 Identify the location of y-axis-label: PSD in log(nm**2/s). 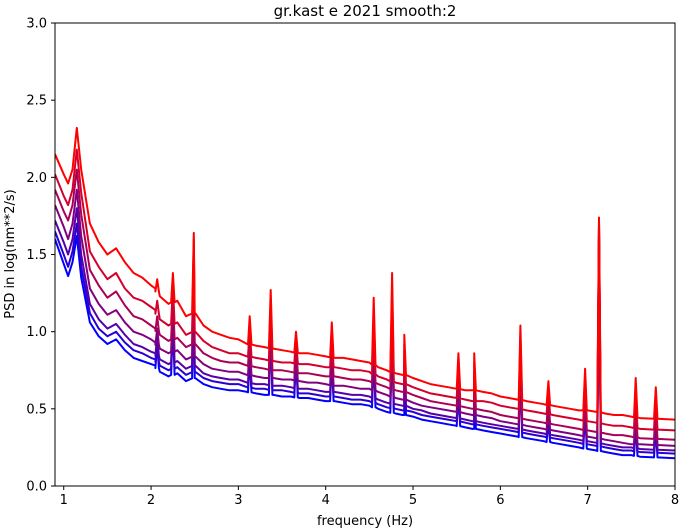
(10, 254).